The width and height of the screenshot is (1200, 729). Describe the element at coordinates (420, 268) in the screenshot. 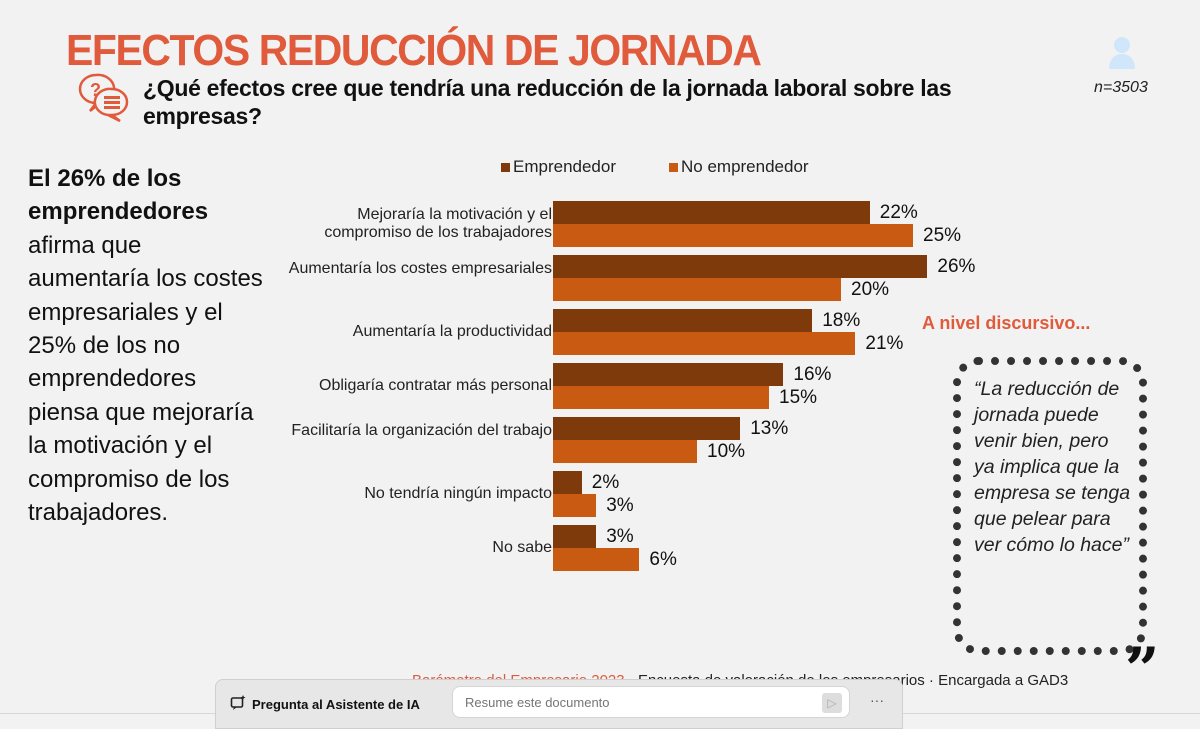

I see `category-label: Aumentaría los costes empresariales` at that location.